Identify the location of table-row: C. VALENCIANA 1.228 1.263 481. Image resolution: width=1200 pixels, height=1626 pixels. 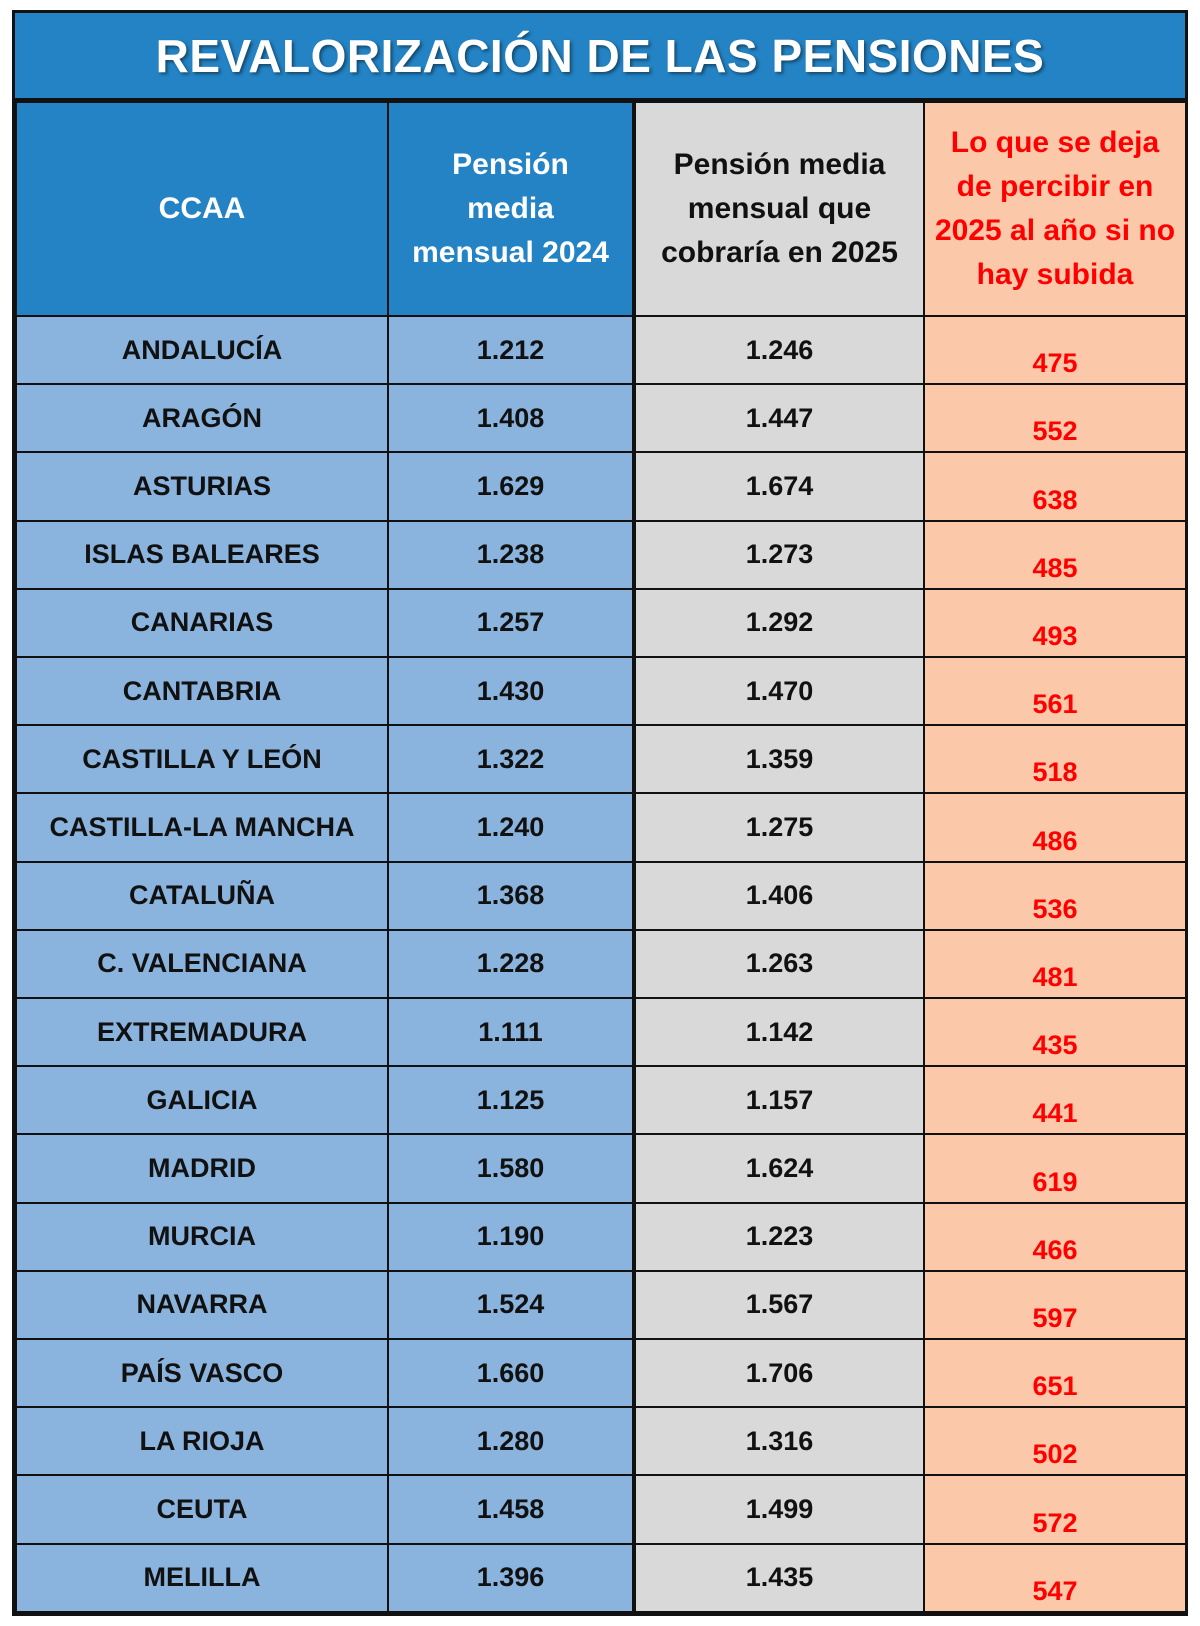
(601, 964).